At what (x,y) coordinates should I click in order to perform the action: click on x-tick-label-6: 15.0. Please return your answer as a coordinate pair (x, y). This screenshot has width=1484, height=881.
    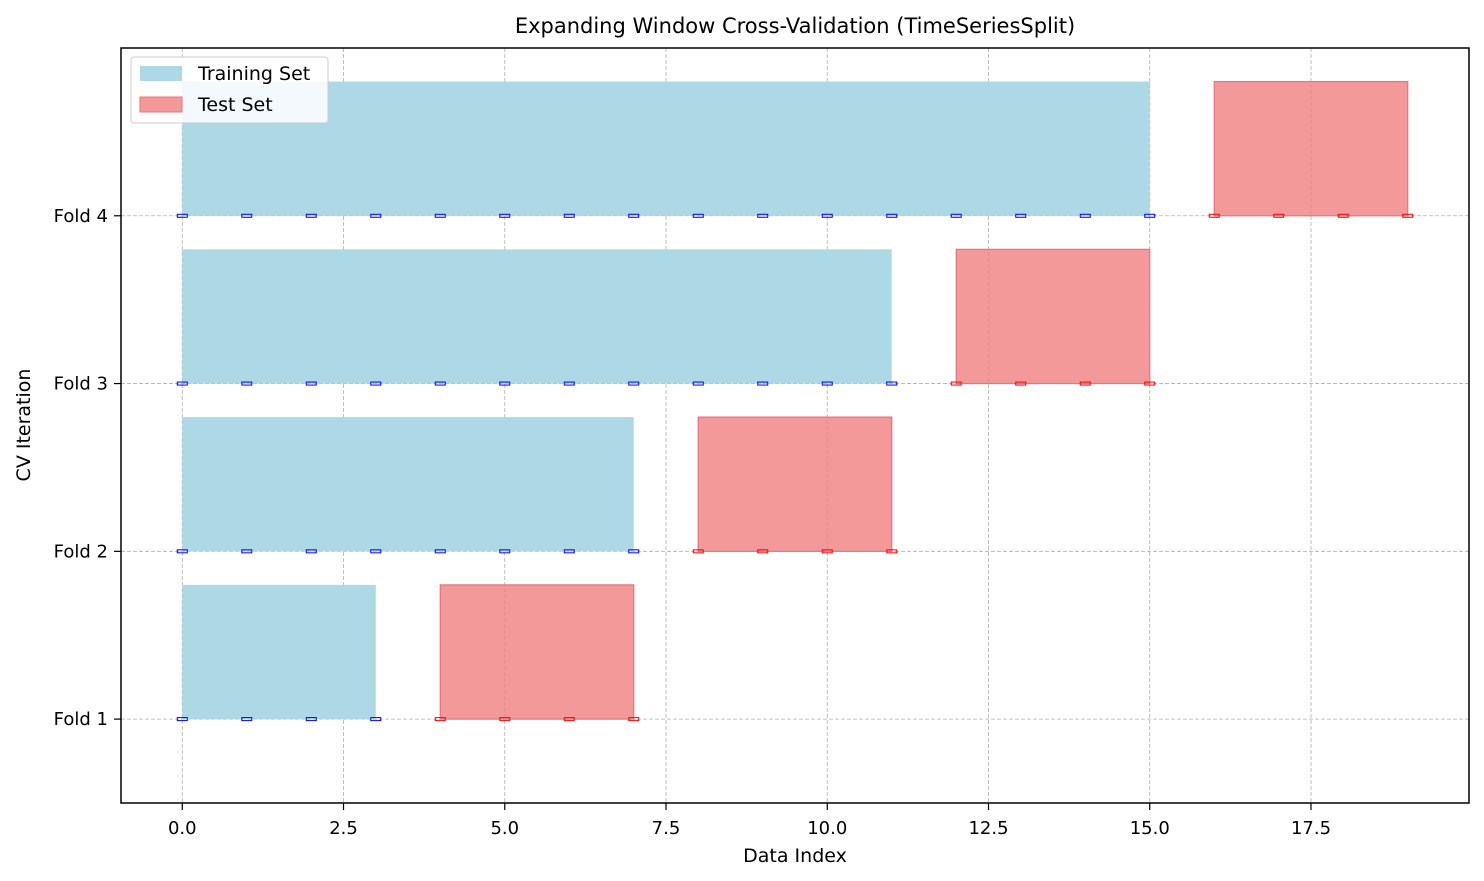
    Looking at the image, I should click on (1150, 828).